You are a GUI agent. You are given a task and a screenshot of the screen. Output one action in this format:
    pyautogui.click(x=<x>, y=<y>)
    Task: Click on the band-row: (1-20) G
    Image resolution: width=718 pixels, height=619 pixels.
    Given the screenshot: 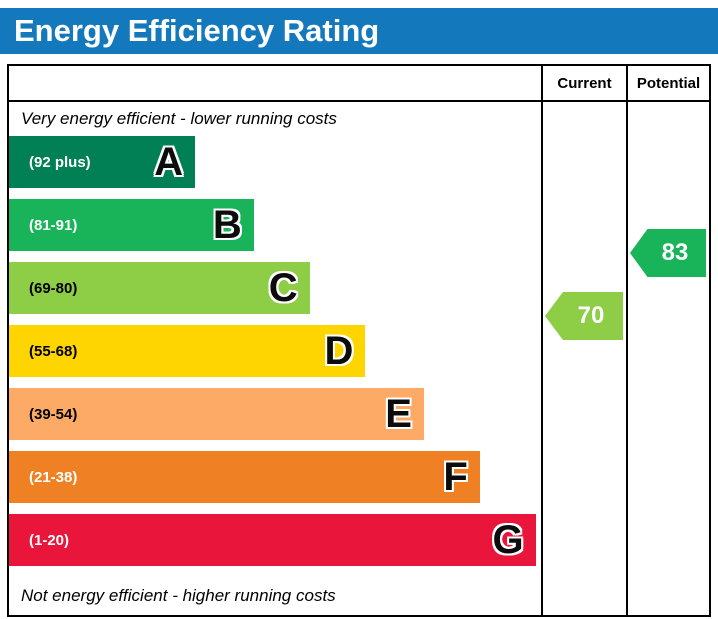 What is the action you would take?
    pyautogui.click(x=275, y=545)
    